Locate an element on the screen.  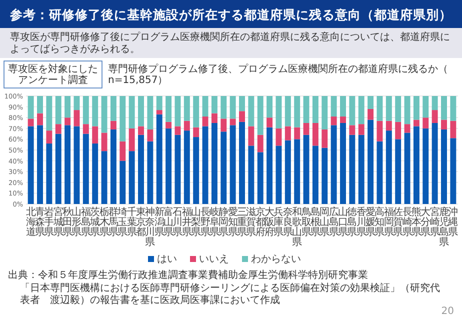
source-note: 出典：令和５年度厚生労働行政推進調査事業費補助金厚生労働科学特別研究事業 is located at coordinates (188, 275).